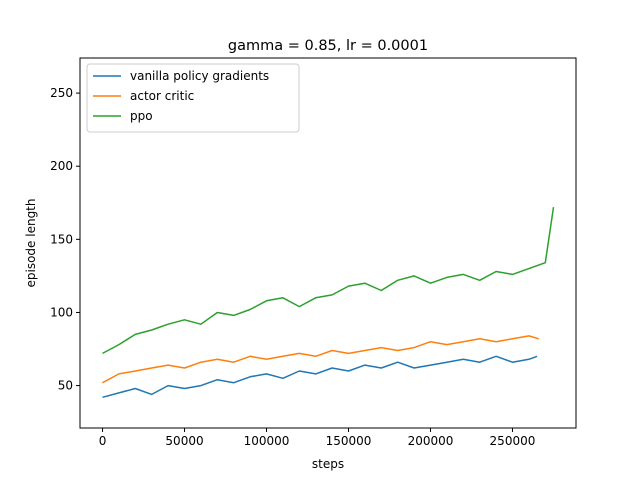 The width and height of the screenshot is (640, 480). Describe the element at coordinates (317, 438) in the screenshot. I see `x-axis: 0 50000 100000 150000 200000 250000` at that location.